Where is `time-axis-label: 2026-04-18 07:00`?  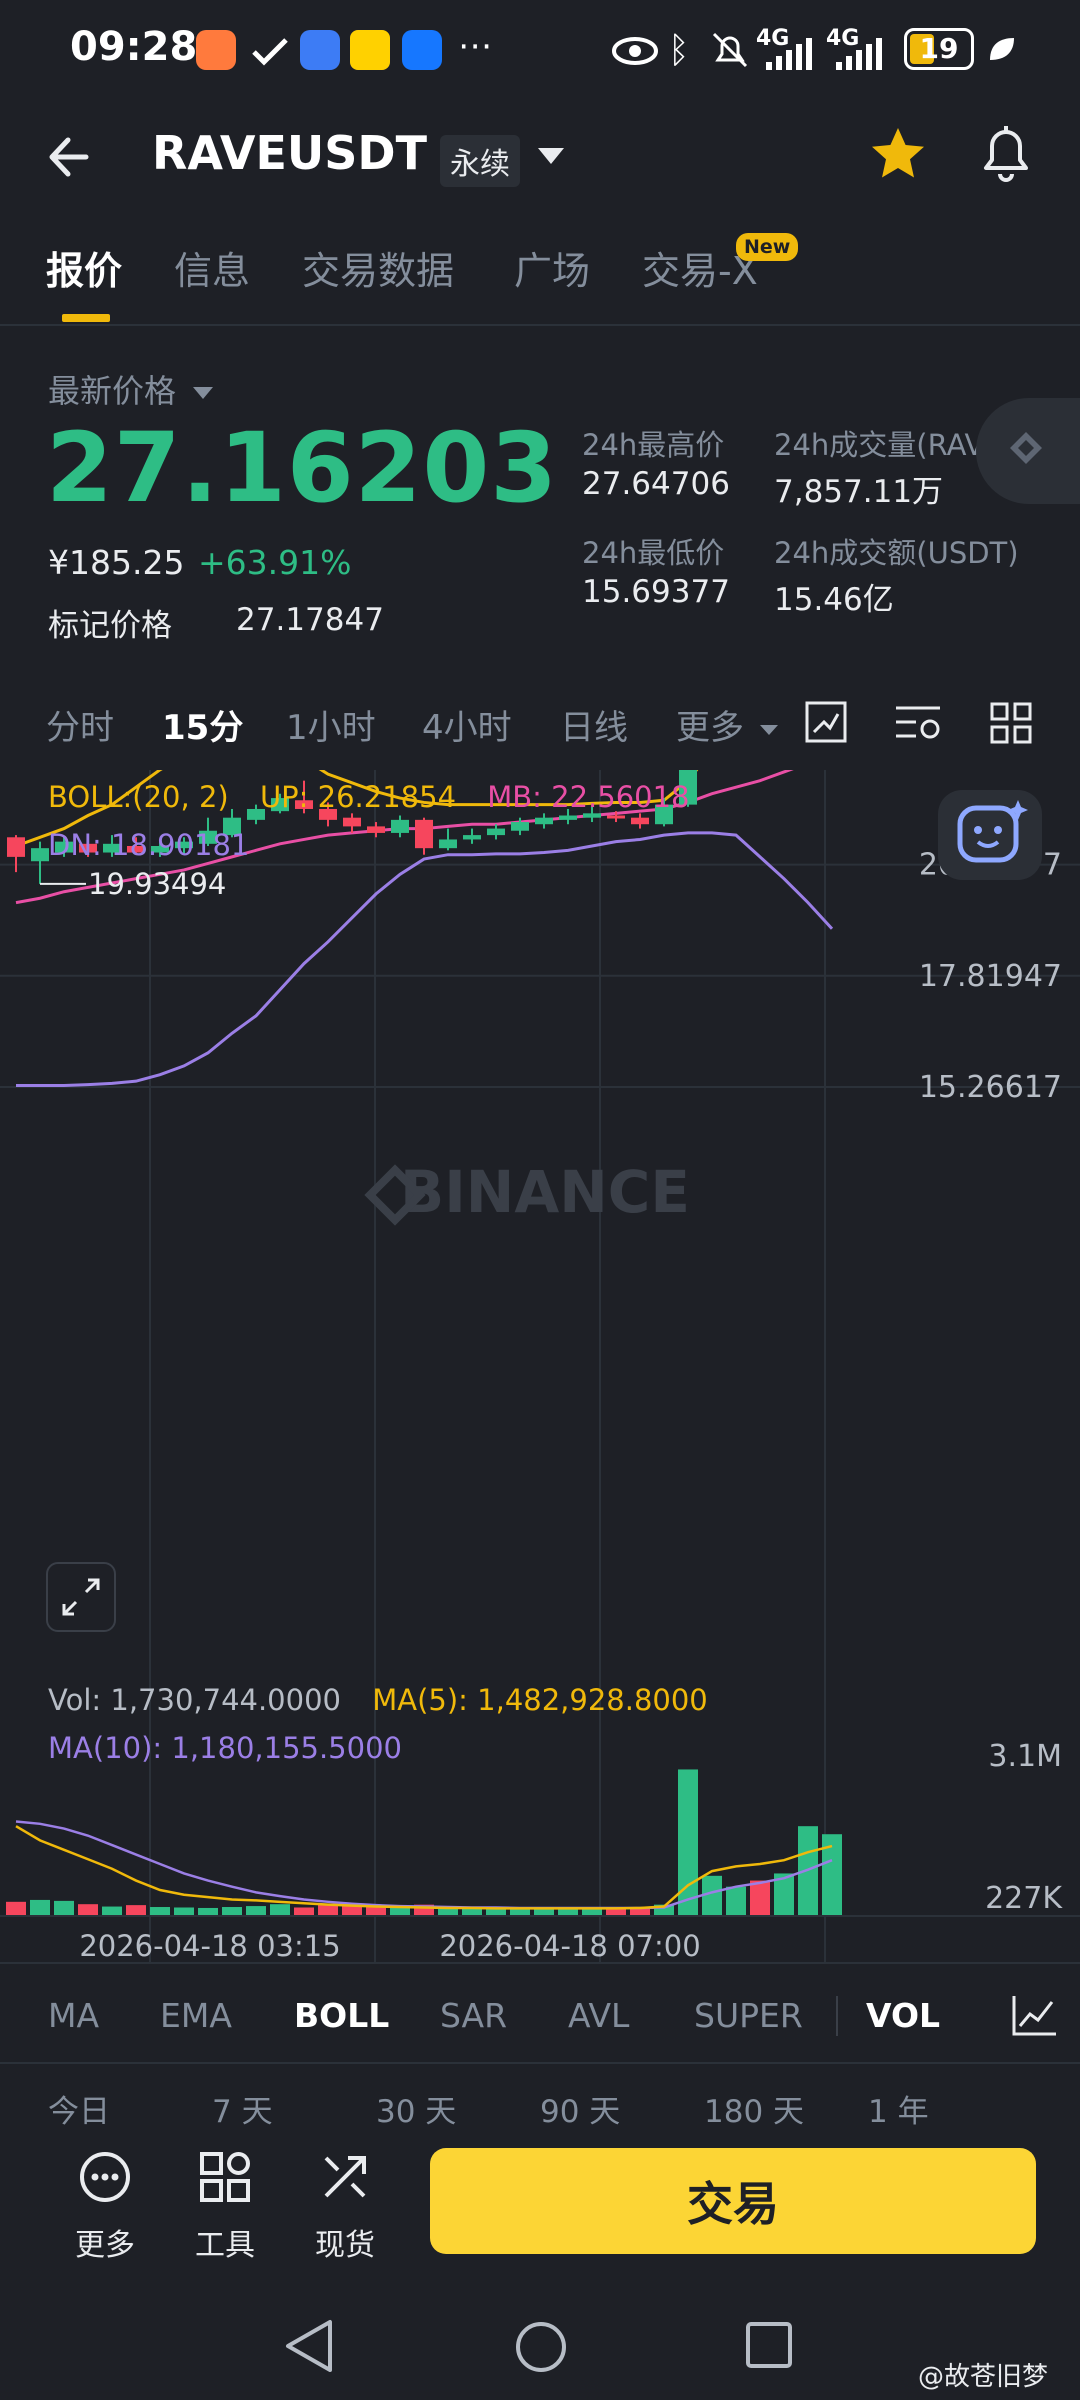
time-axis-label: 2026-04-18 07:00 is located at coordinates (569, 1946).